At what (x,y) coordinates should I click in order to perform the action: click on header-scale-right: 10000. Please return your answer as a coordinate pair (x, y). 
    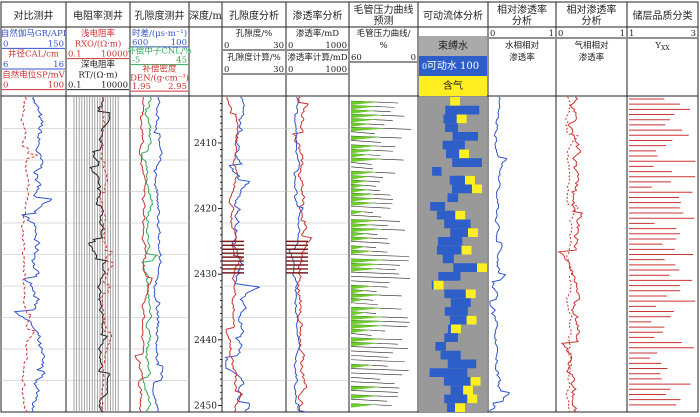
    Looking at the image, I should click on (114, 55).